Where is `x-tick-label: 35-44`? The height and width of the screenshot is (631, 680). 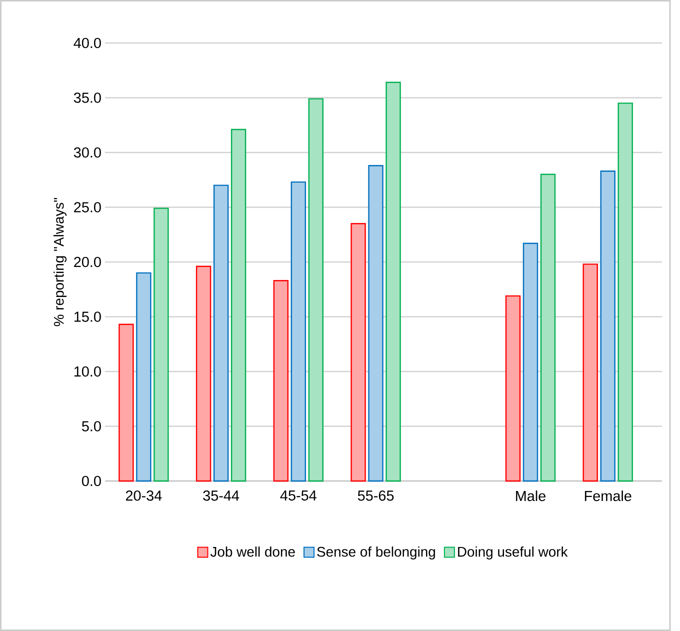 x-tick-label: 35-44 is located at coordinates (221, 495).